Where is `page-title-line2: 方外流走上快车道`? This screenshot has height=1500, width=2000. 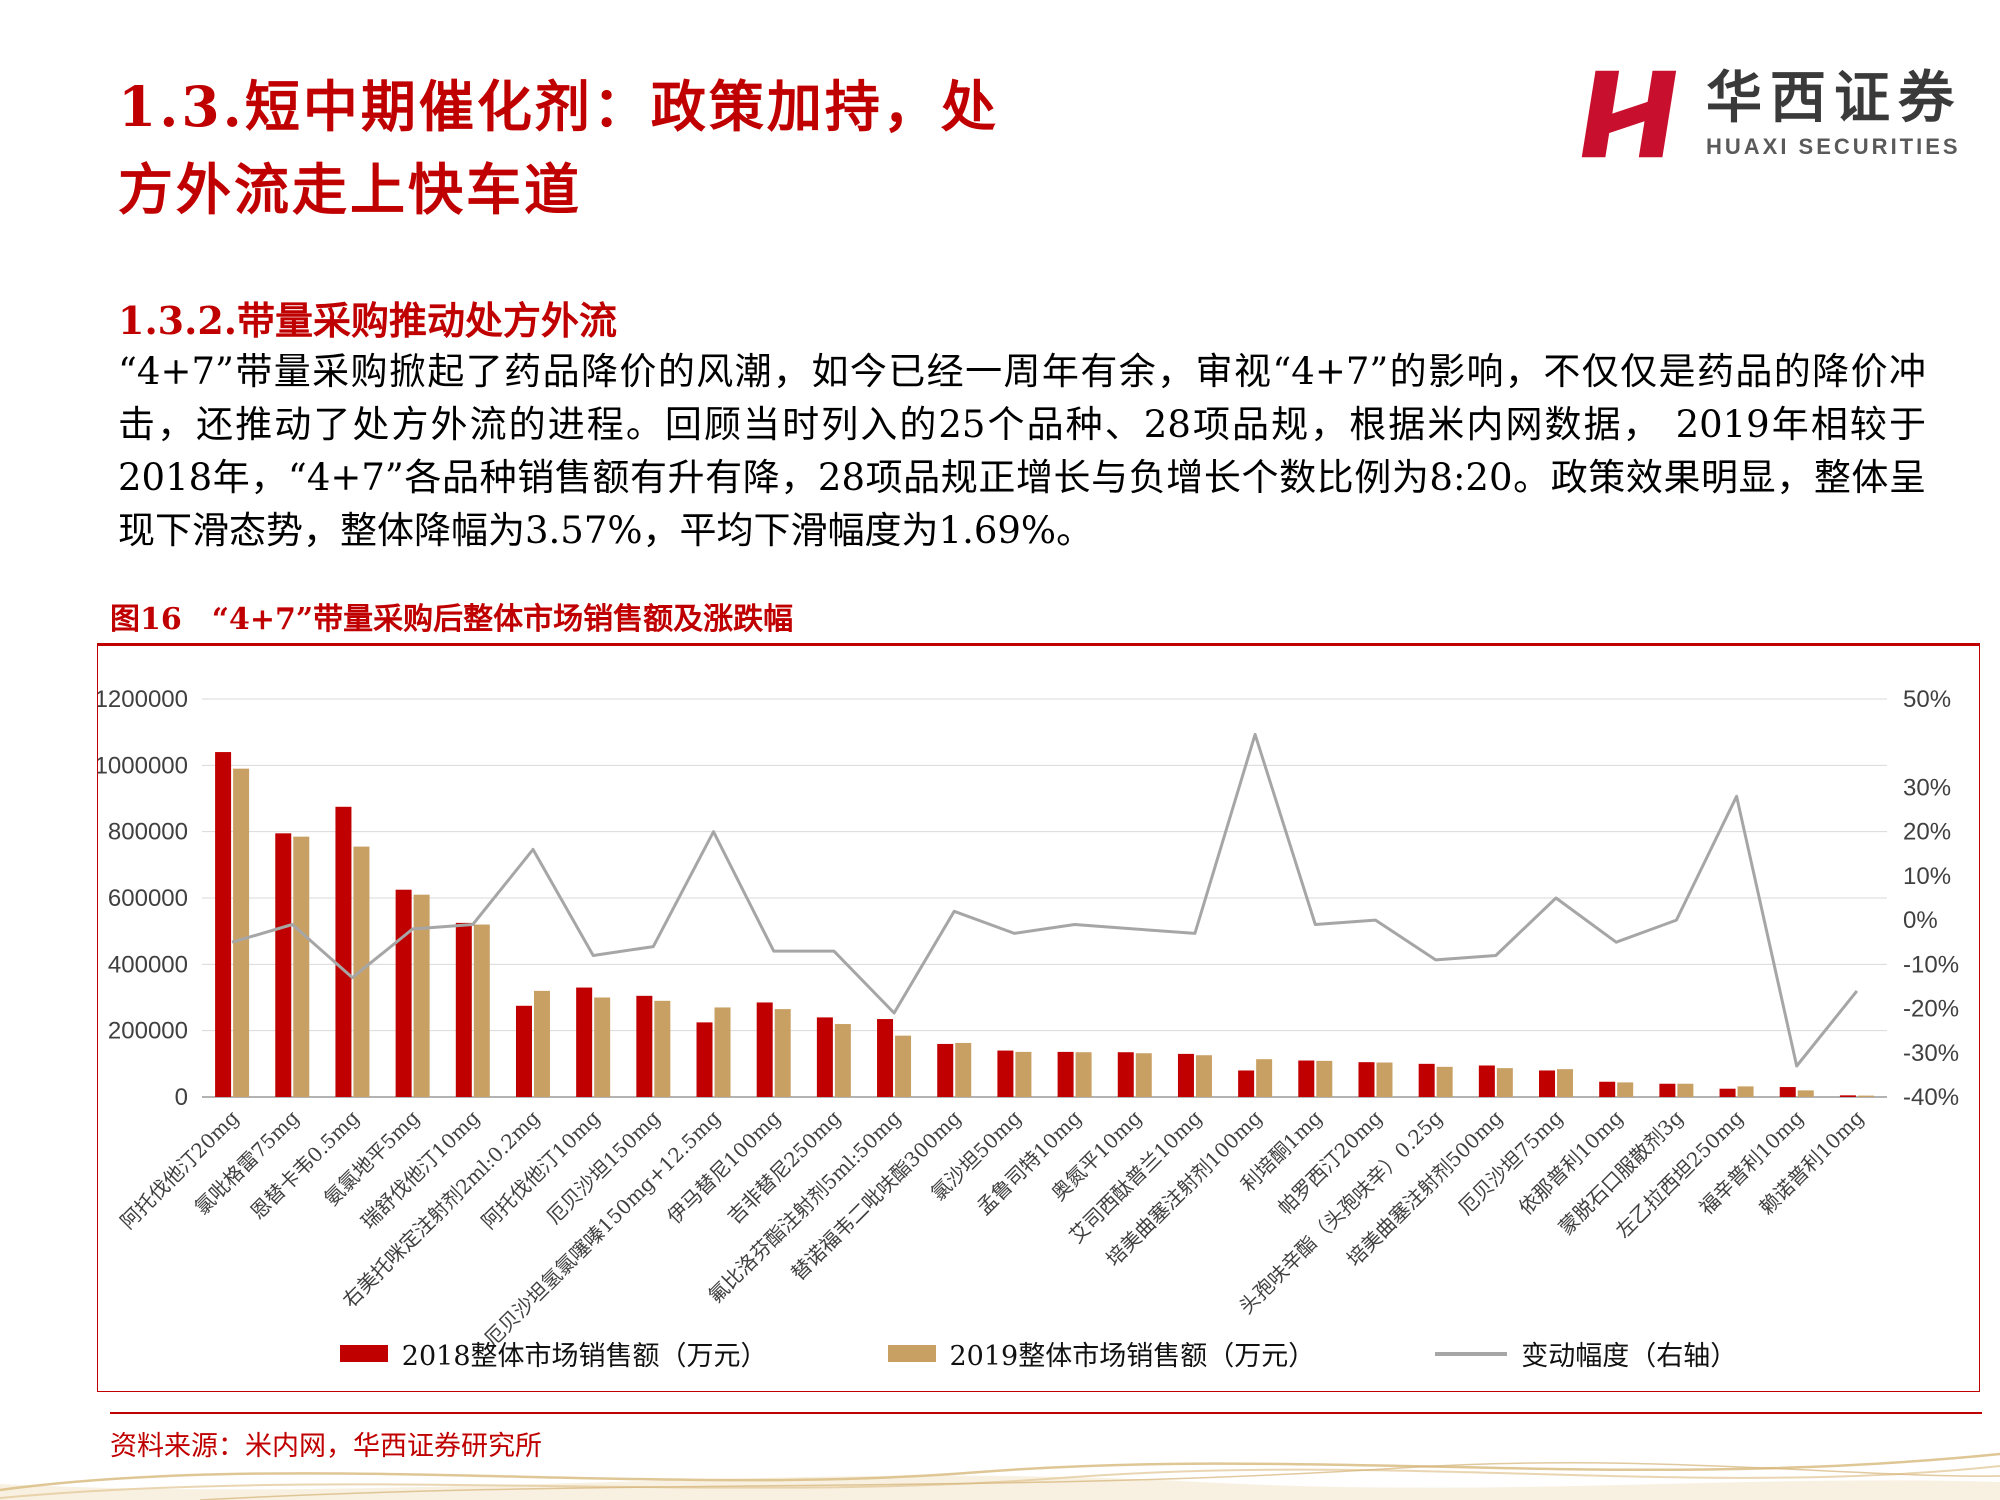
page-title-line2: 方外流走上快车道 is located at coordinates (350, 189).